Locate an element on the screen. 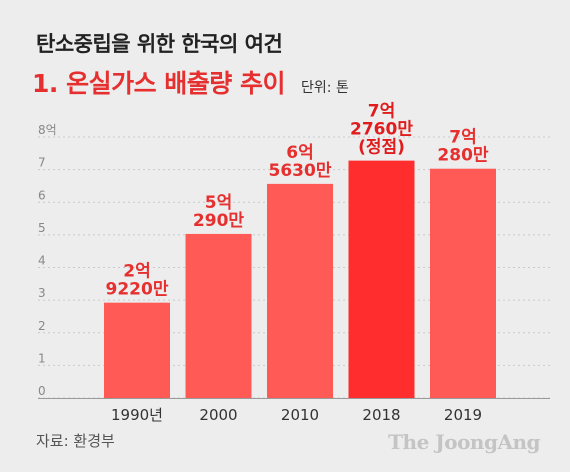 This screenshot has height=472, width=570. y-tick-label: 6 is located at coordinates (42, 195).